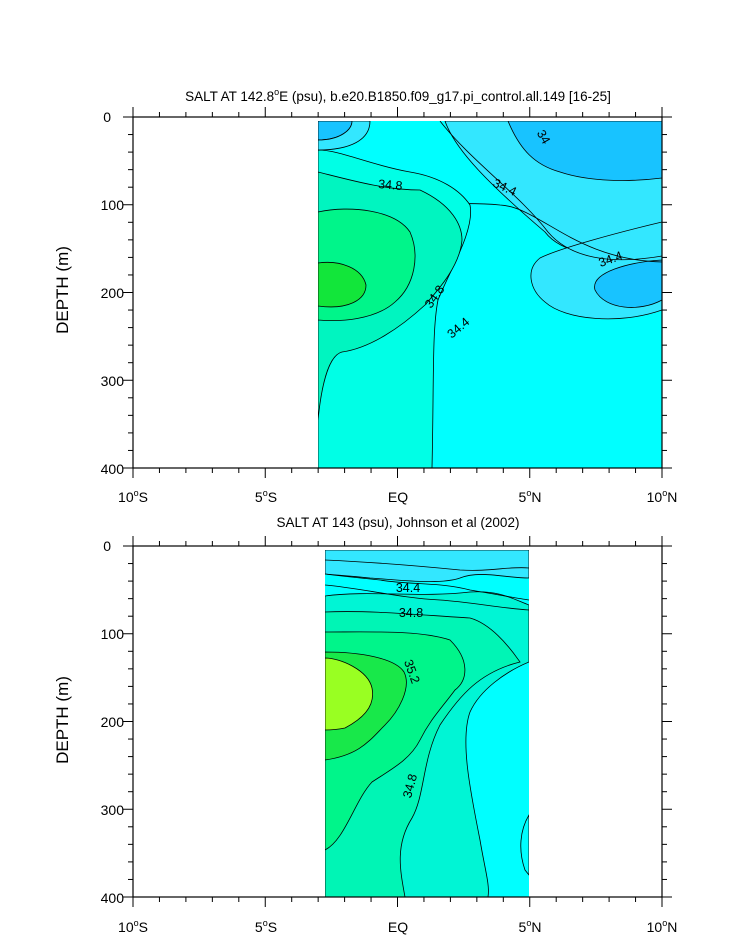 The height and width of the screenshot is (945, 733). Describe the element at coordinates (62, 720) in the screenshot. I see `ylabel-observations: DEPTH (m)` at that location.